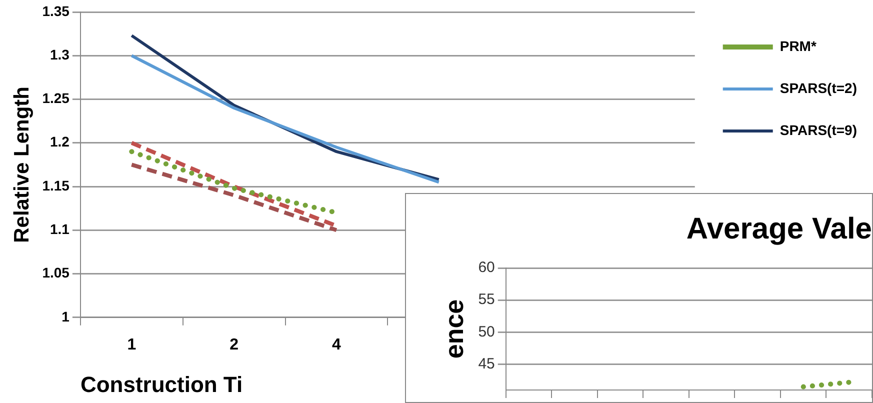 This screenshot has width=873, height=403. What do you see at coordinates (131, 345) in the screenshot?
I see `x-tick-label: 1` at bounding box center [131, 345].